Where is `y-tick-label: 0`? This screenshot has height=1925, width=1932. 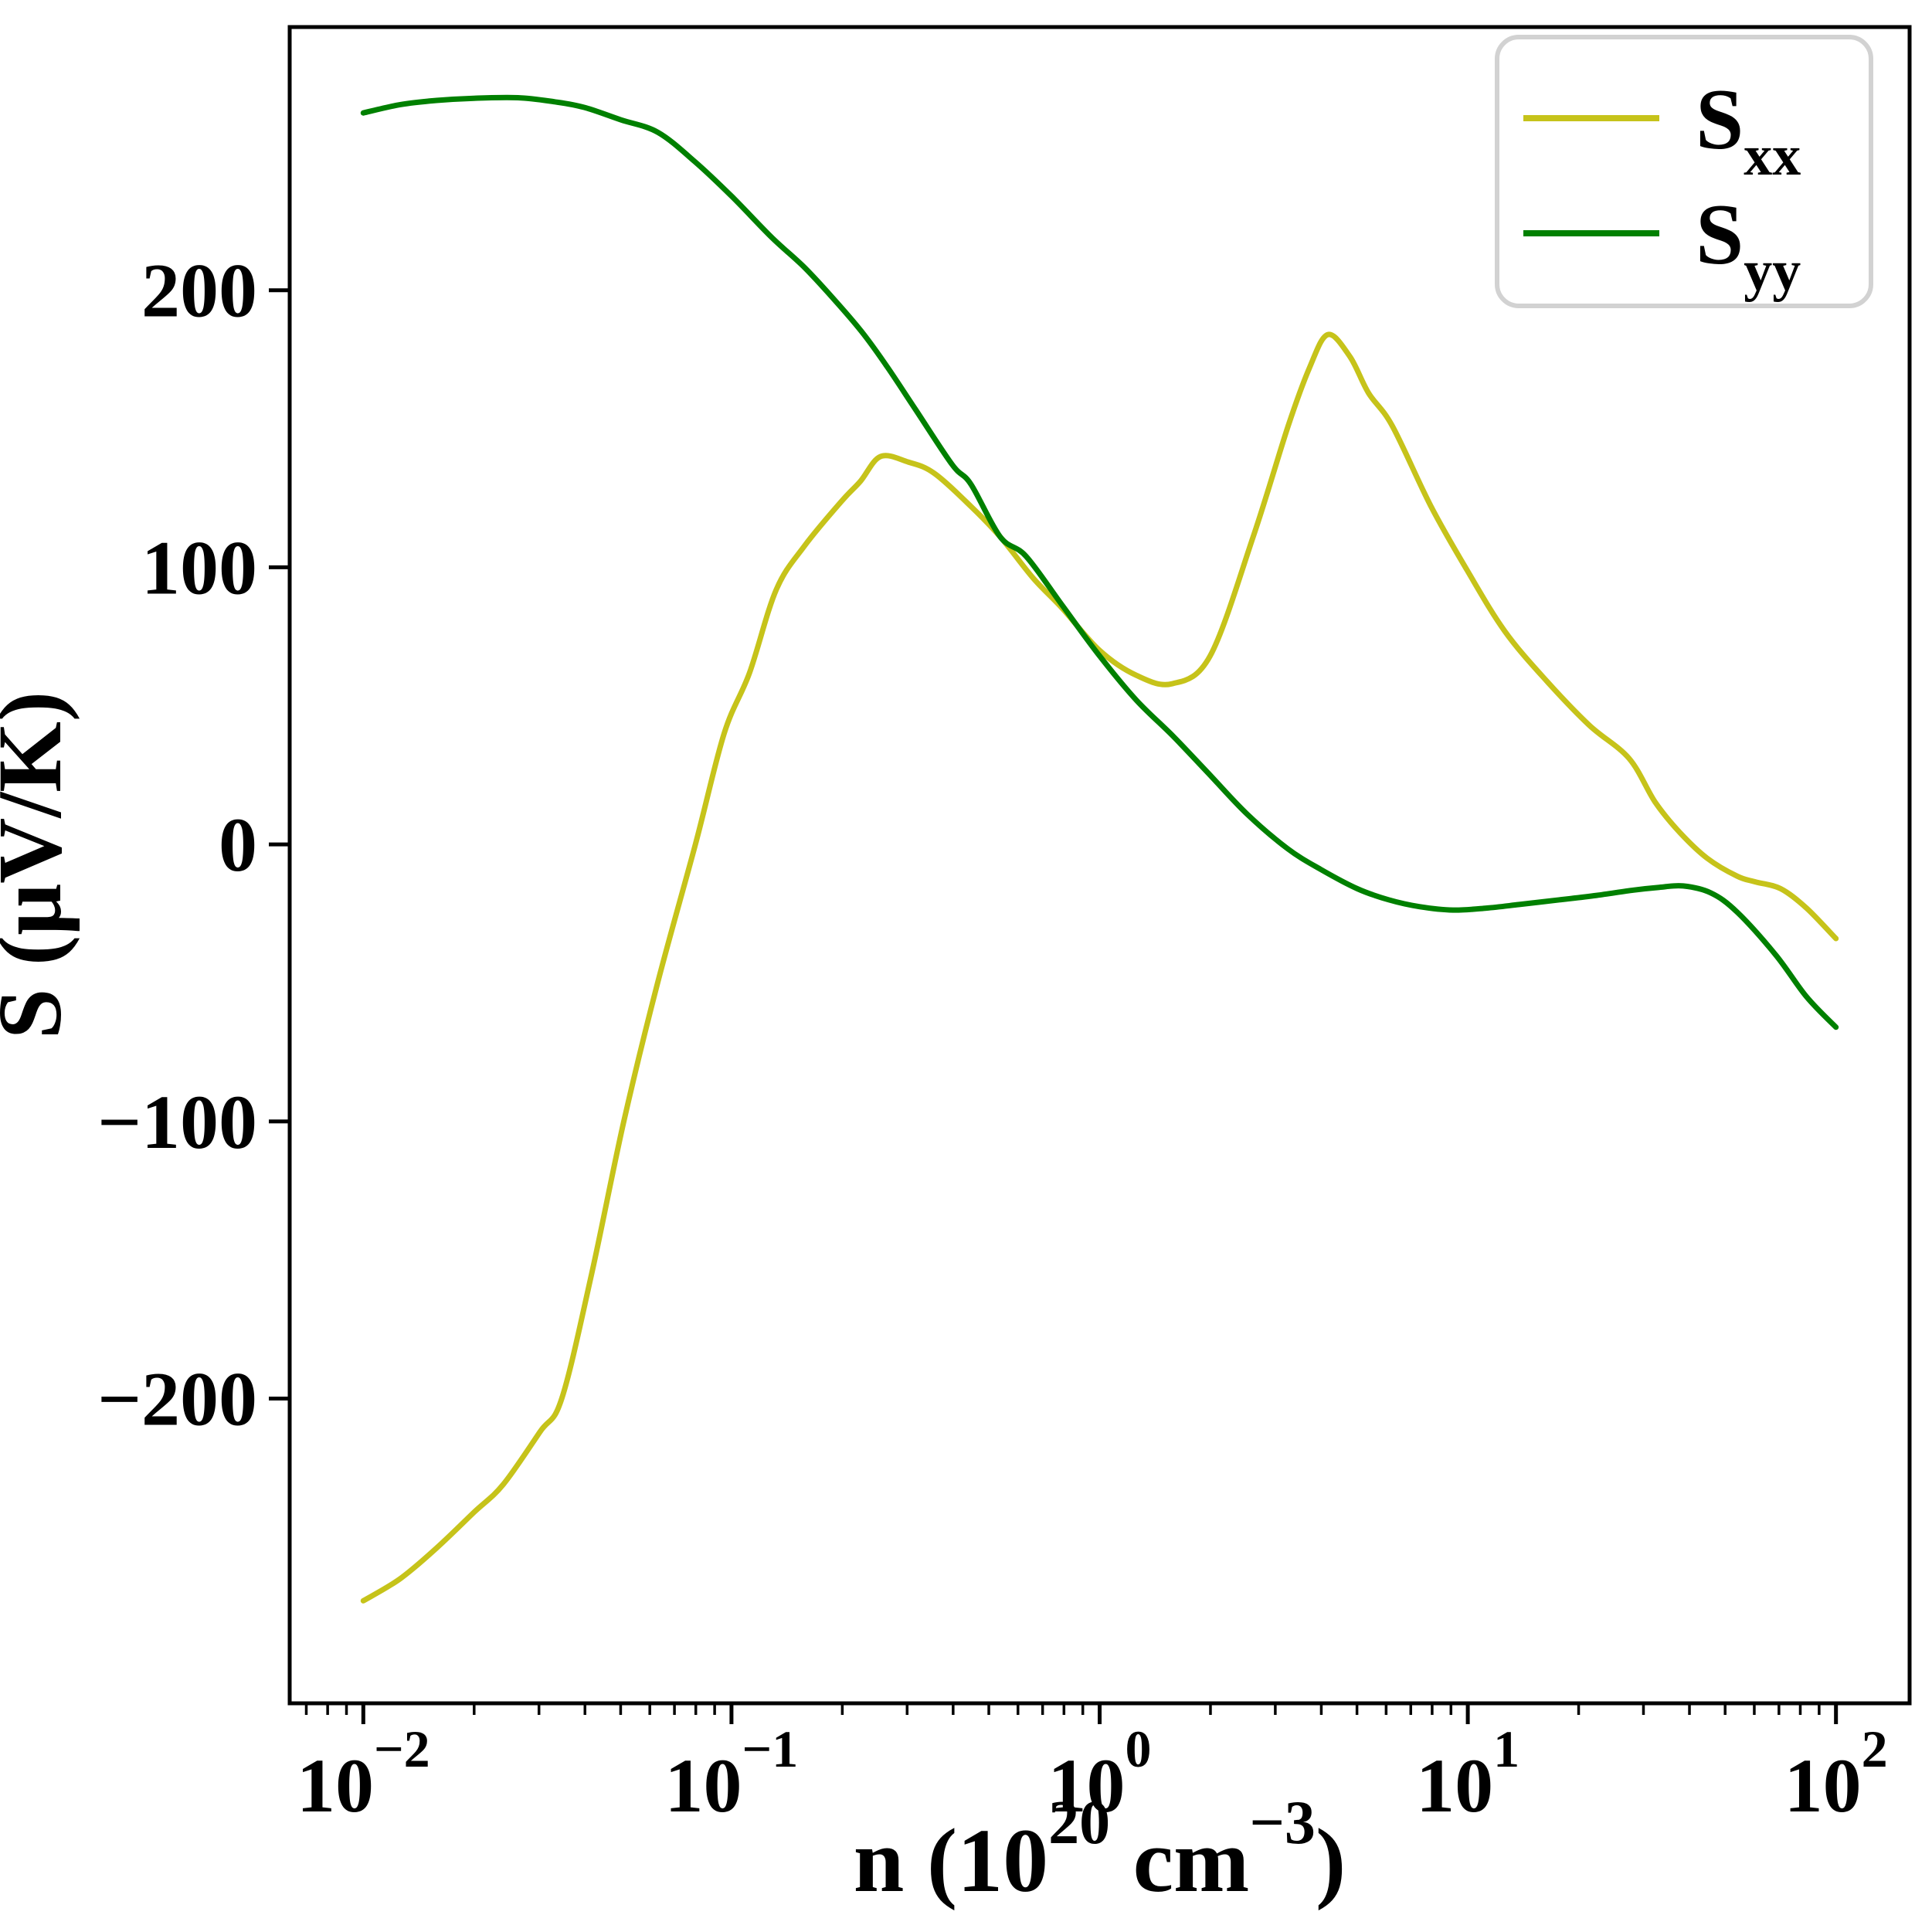 y-tick-label: 0 is located at coordinates (238, 845).